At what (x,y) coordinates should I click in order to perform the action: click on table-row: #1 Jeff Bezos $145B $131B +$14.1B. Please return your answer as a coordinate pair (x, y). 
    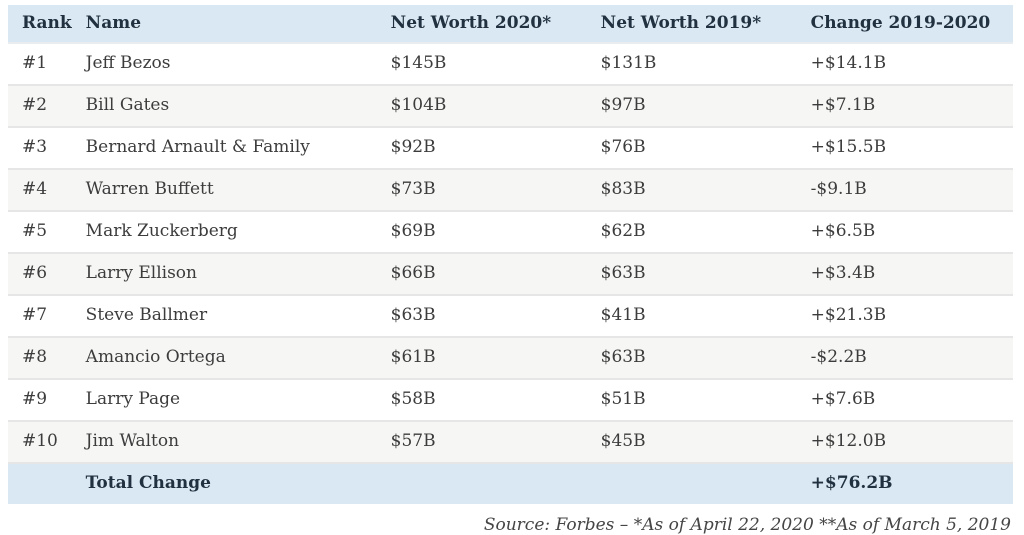
    Looking at the image, I should click on (510, 64).